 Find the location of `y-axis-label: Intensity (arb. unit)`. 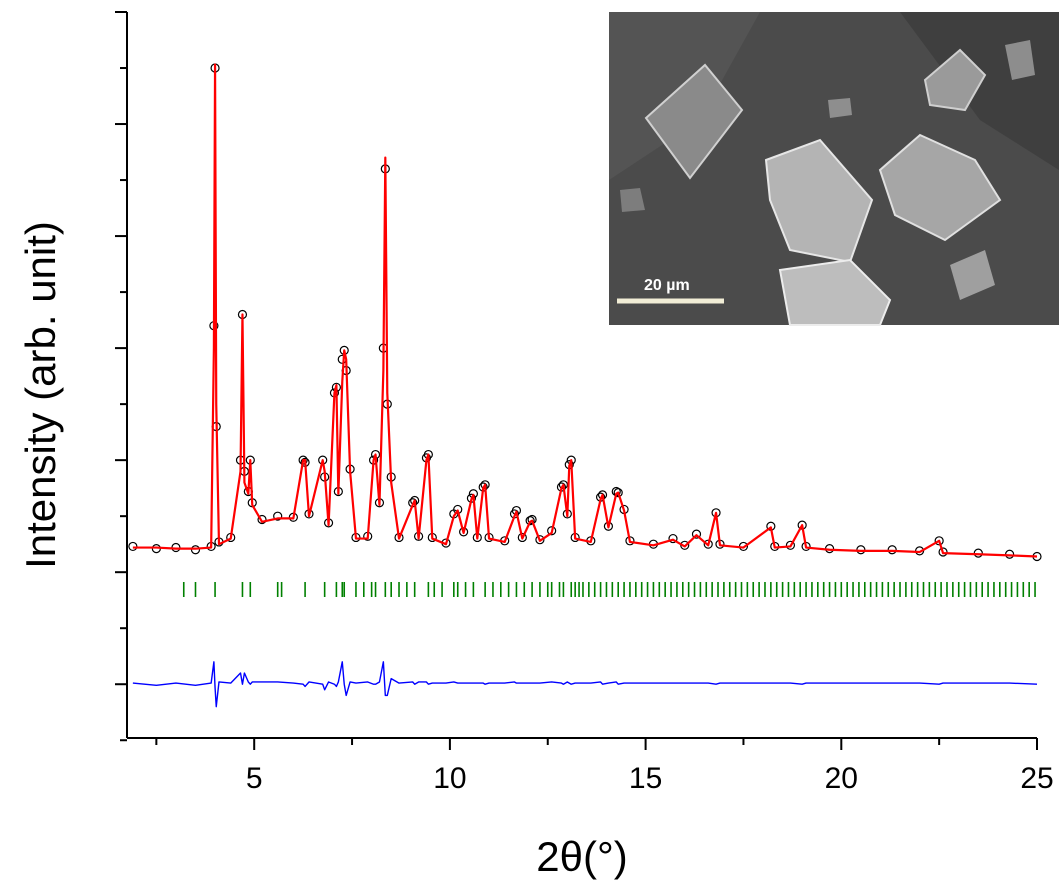

y-axis-label: Intensity (arb. unit) is located at coordinates (40, 395).